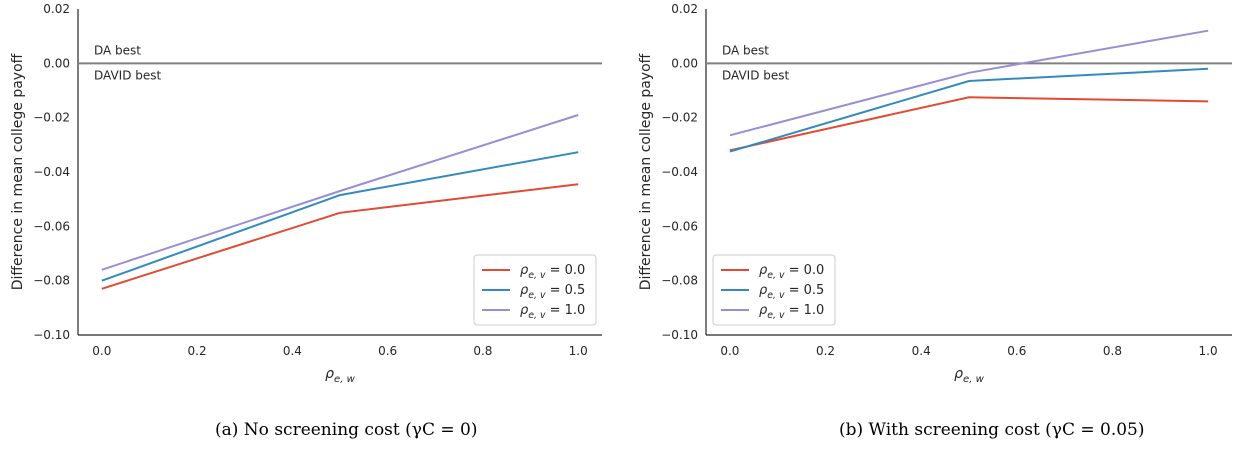 The height and width of the screenshot is (453, 1235). I want to click on panel-caption: (a) No screening cost (γC = 0), so click(346, 430).